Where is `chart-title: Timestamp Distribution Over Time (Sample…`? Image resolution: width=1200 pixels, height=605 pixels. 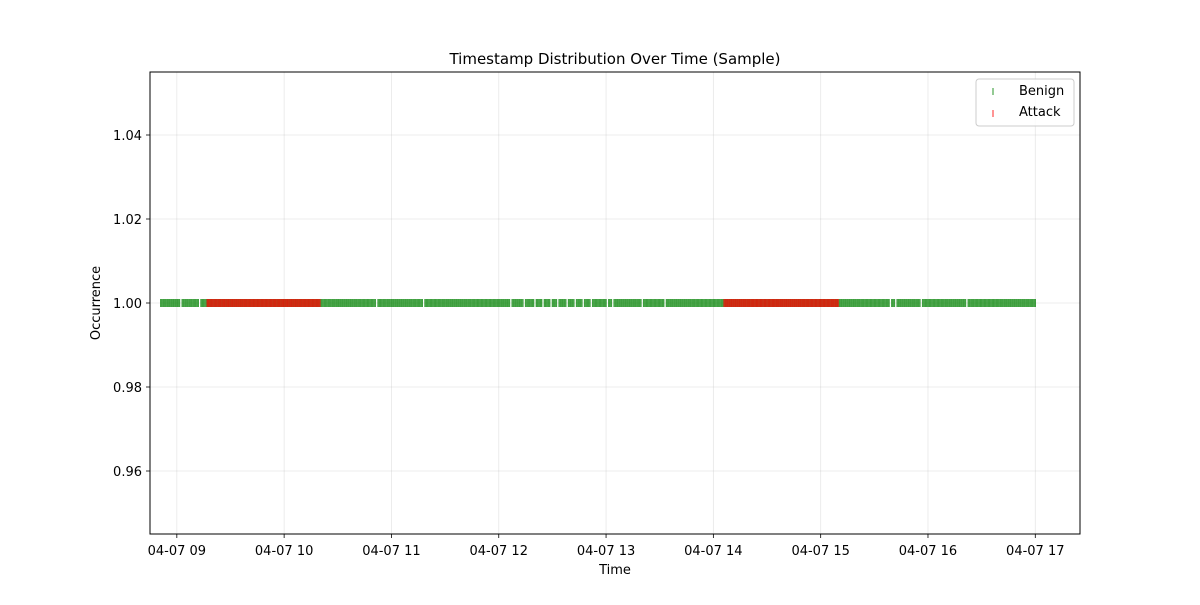 chart-title: Timestamp Distribution Over Time (Sample… is located at coordinates (614, 59).